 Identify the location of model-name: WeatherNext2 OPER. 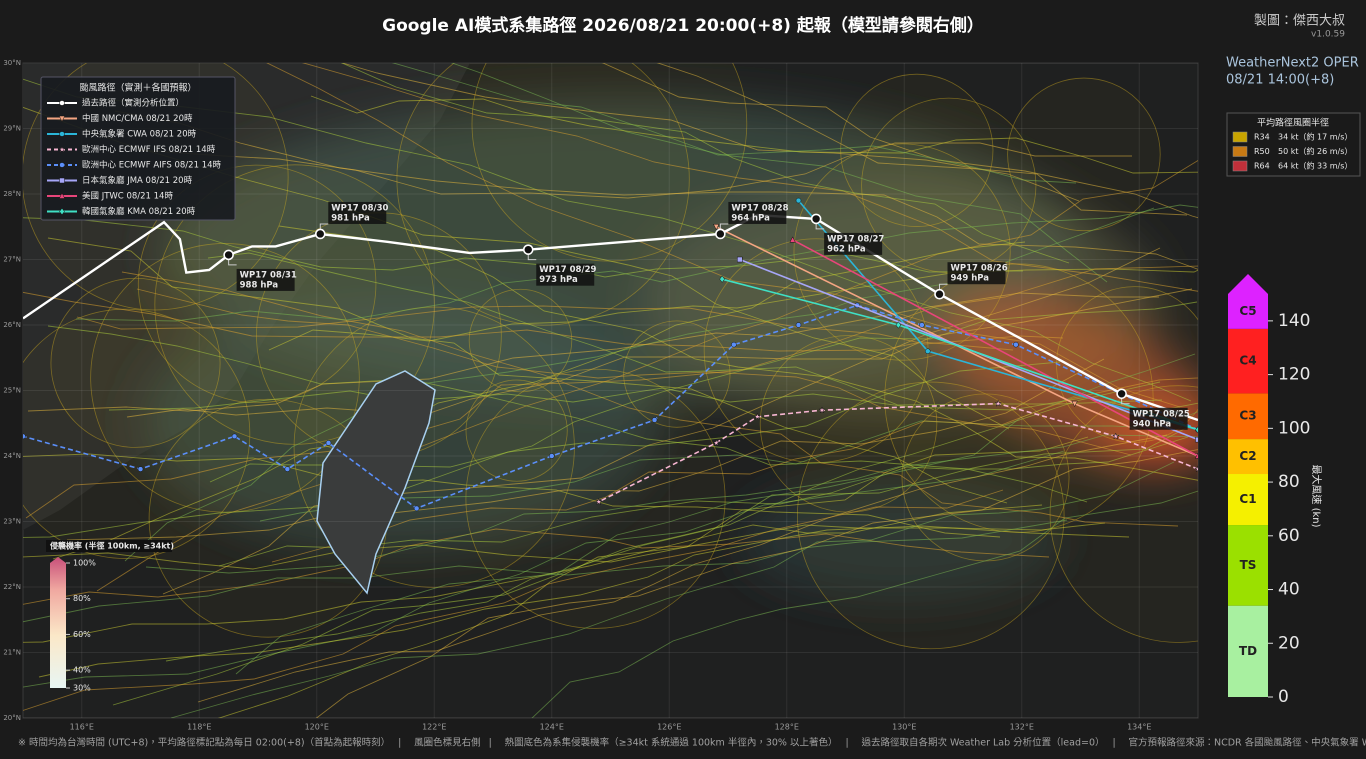
(1292, 63).